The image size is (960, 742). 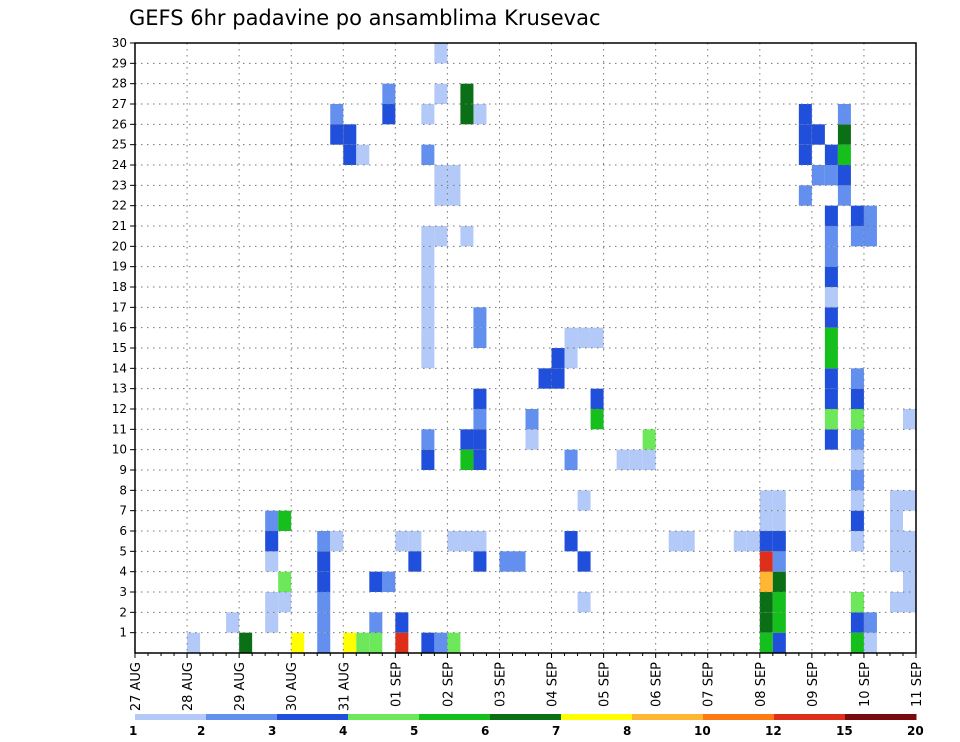 What do you see at coordinates (414, 731) in the screenshot?
I see `legend-label: 5` at bounding box center [414, 731].